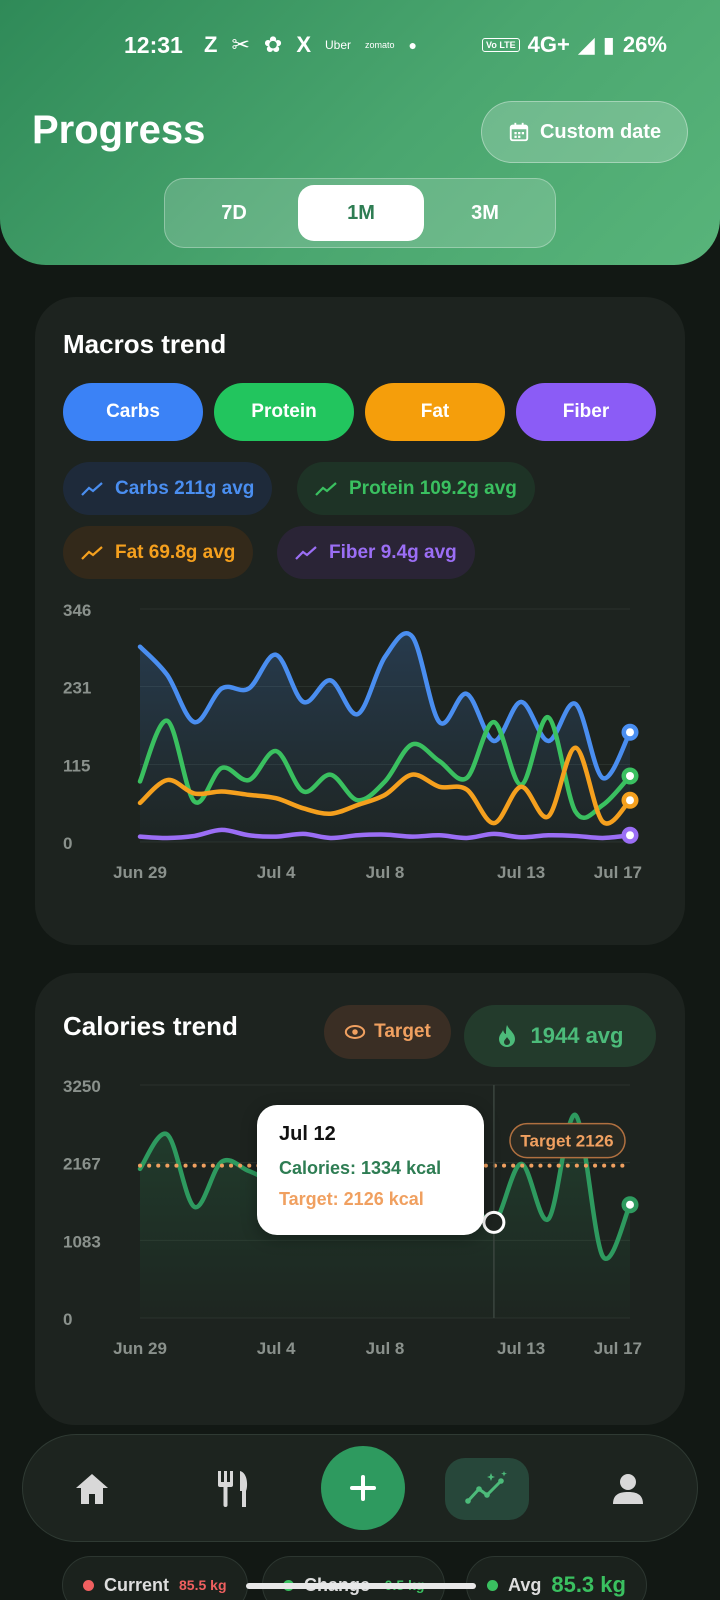 The height and width of the screenshot is (1600, 720). Describe the element at coordinates (361, 1586) in the screenshot. I see `home-indicator` at that location.